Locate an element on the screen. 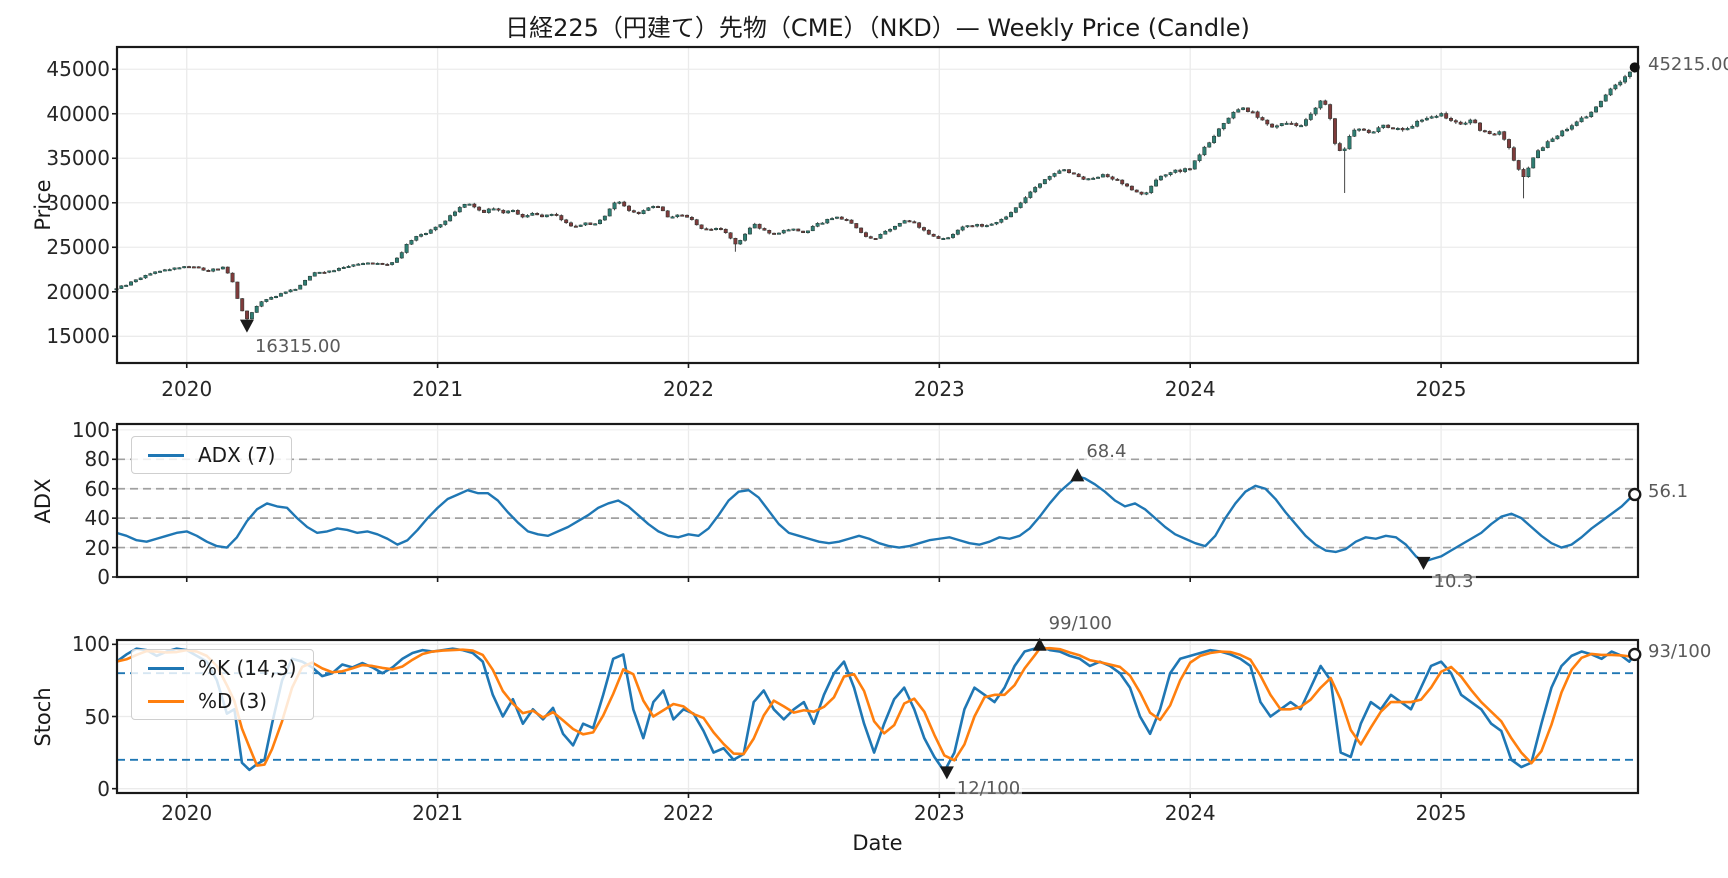 This screenshot has height=878, width=1728. adx-legend: ADX (7) is located at coordinates (212, 455).